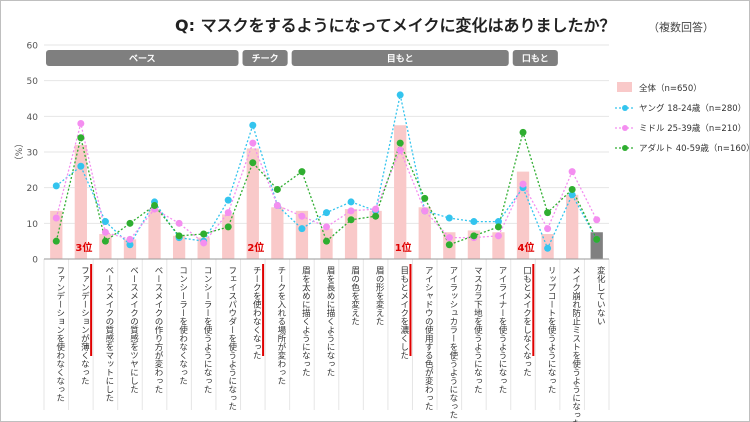  I want to click on y-tick-label: 0, so click(35, 261).